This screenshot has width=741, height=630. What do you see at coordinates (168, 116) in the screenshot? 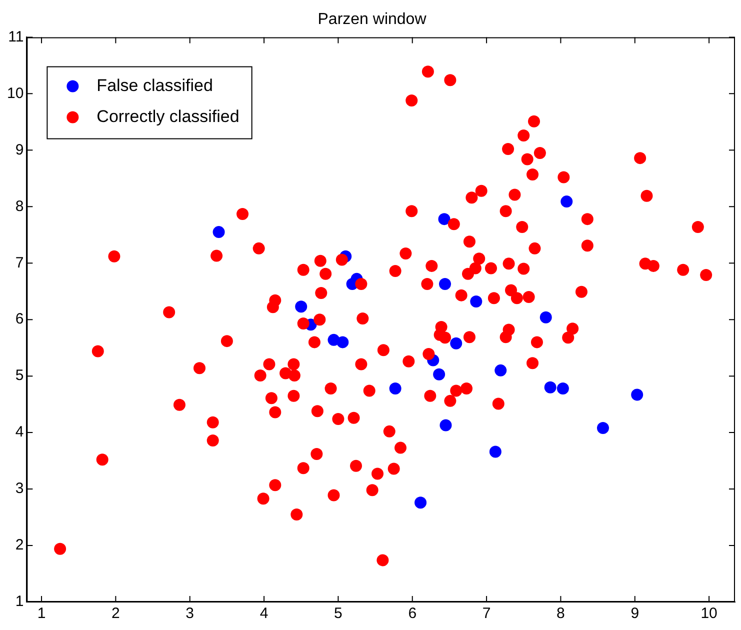
I see `legend-label: Correctly classified` at bounding box center [168, 116].